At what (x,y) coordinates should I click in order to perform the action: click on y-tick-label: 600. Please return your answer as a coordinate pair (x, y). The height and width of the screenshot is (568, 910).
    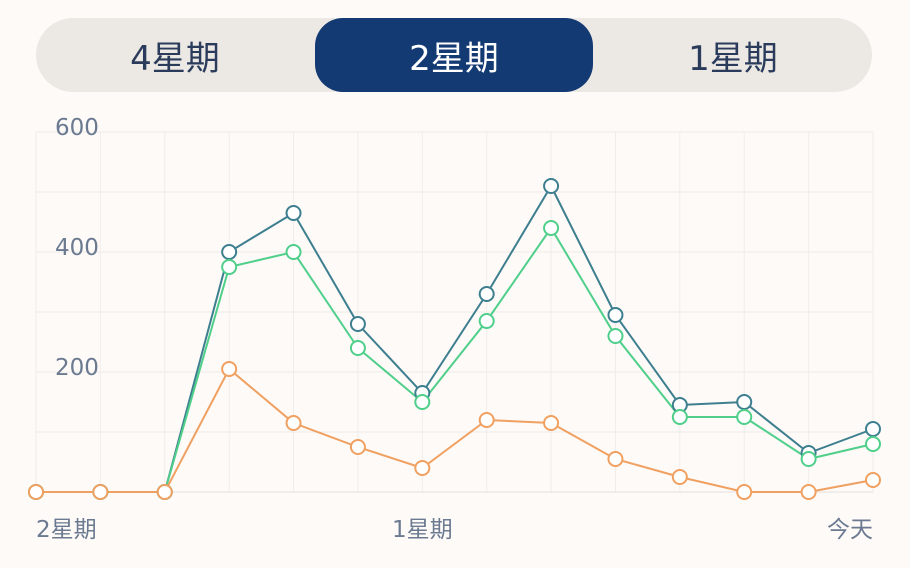
    Looking at the image, I should click on (77, 128).